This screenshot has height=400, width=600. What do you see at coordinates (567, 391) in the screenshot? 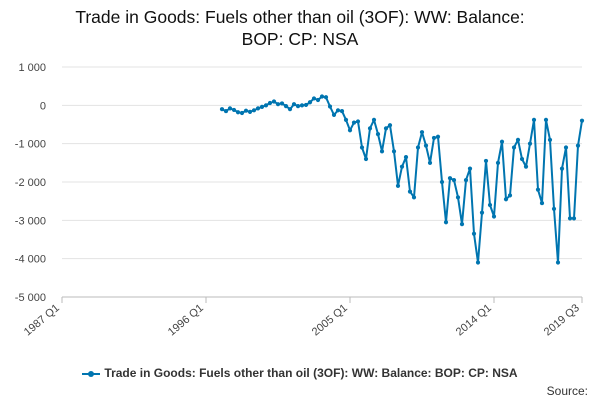
I see `source-label: Source:` at bounding box center [567, 391].